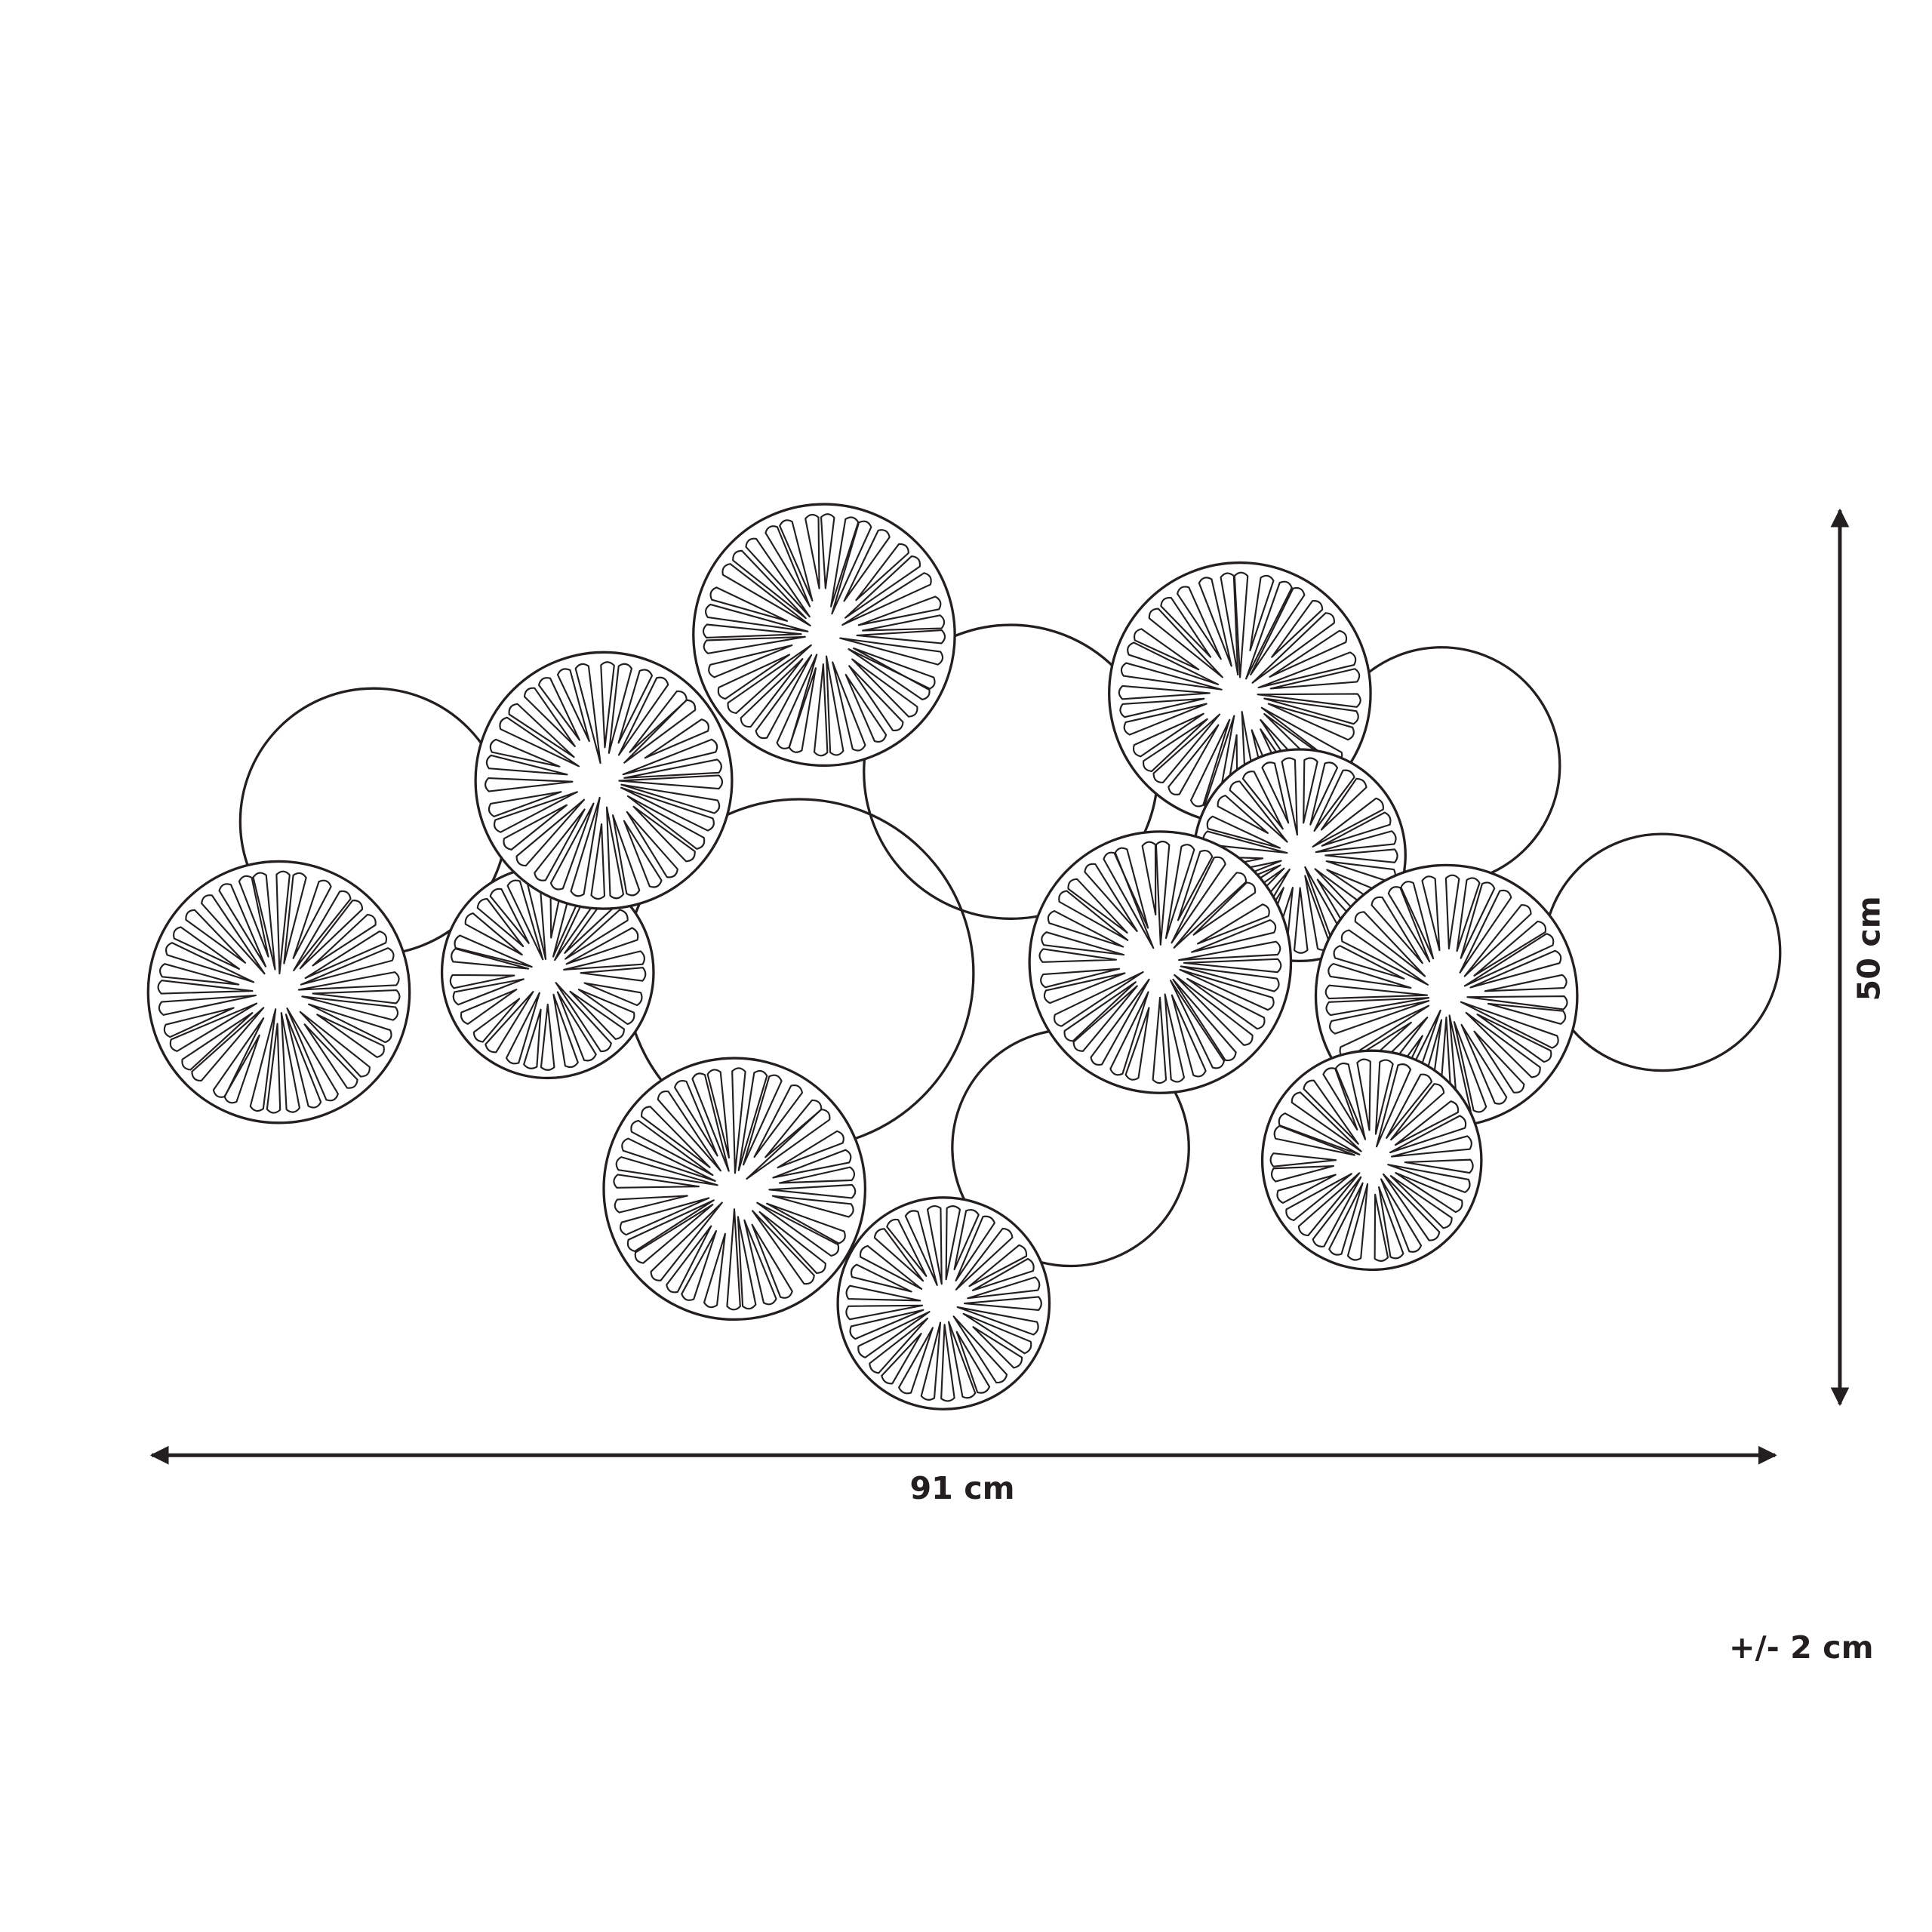 The image size is (1932, 1932). What do you see at coordinates (824, 635) in the screenshot?
I see `disc-outline` at bounding box center [824, 635].